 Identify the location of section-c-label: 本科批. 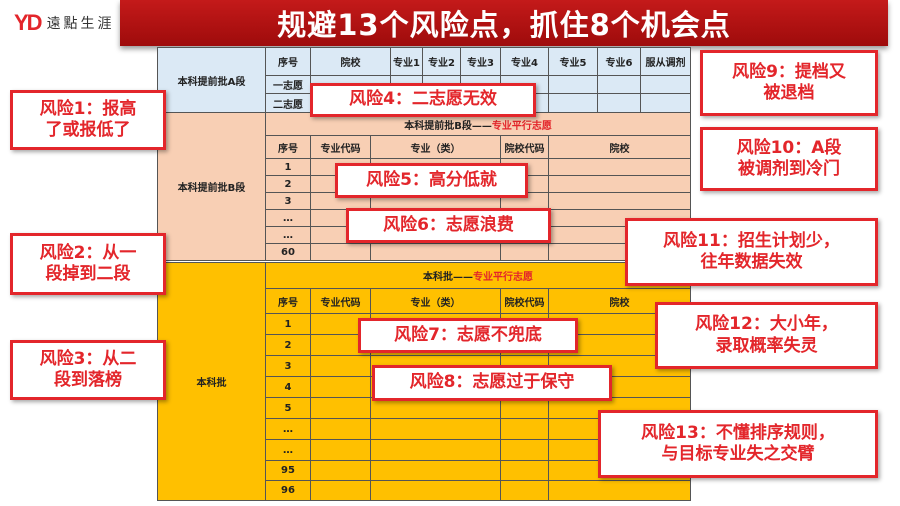
(211, 381).